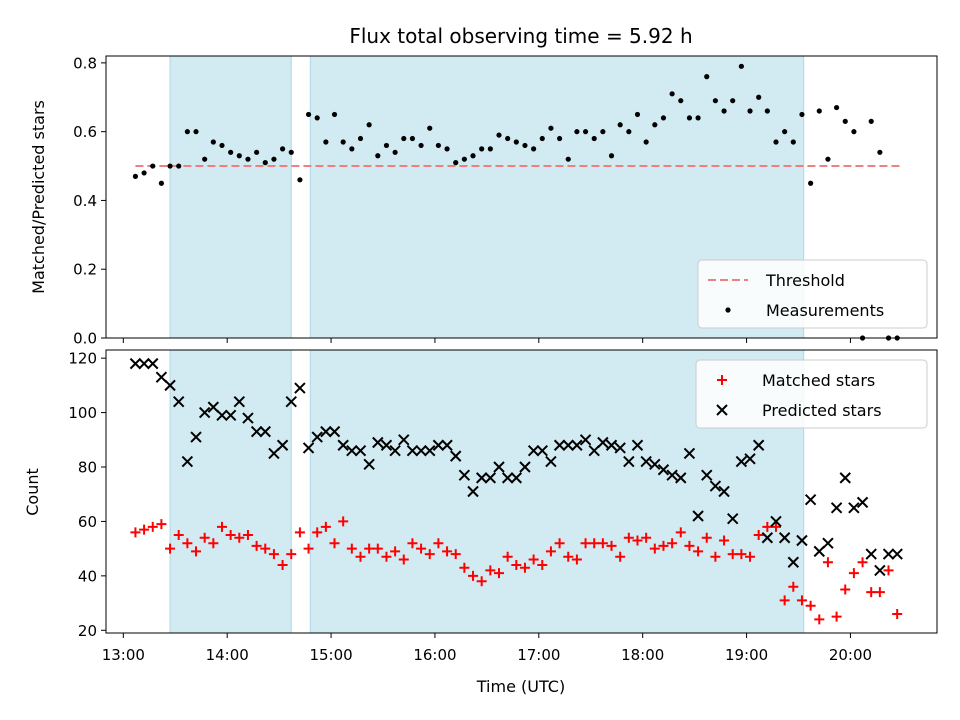 Image resolution: width=960 pixels, height=720 pixels. I want to click on y-tick-label: 80, so click(87, 468).